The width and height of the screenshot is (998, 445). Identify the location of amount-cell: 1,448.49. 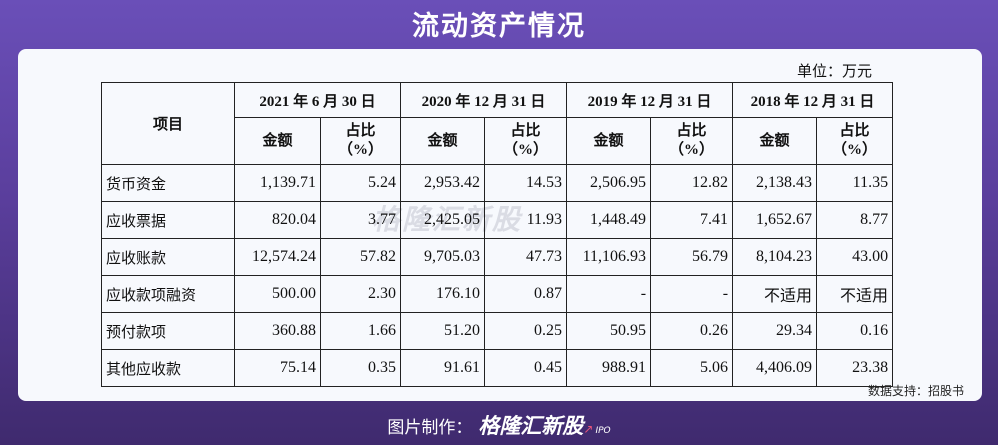
(609, 220).